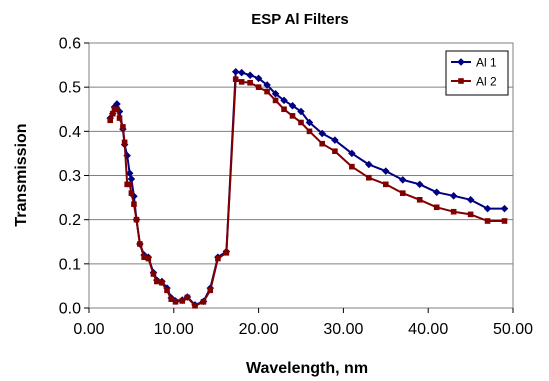 This screenshot has width=549, height=381. I want to click on x-tick-label: 50.00, so click(513, 329).